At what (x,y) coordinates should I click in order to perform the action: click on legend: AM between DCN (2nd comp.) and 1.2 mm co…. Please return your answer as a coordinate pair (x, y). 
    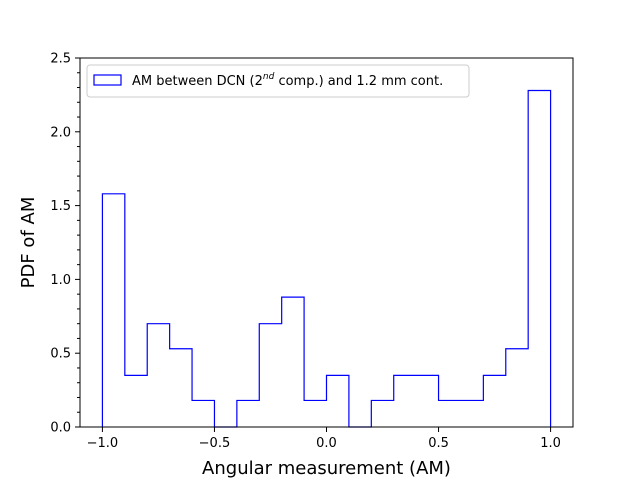
    Looking at the image, I should click on (278, 81).